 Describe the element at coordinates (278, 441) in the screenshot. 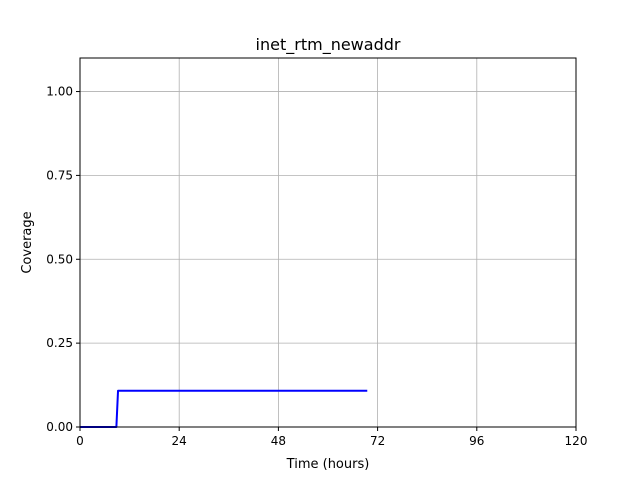

I see `x-tick-label: 48` at that location.